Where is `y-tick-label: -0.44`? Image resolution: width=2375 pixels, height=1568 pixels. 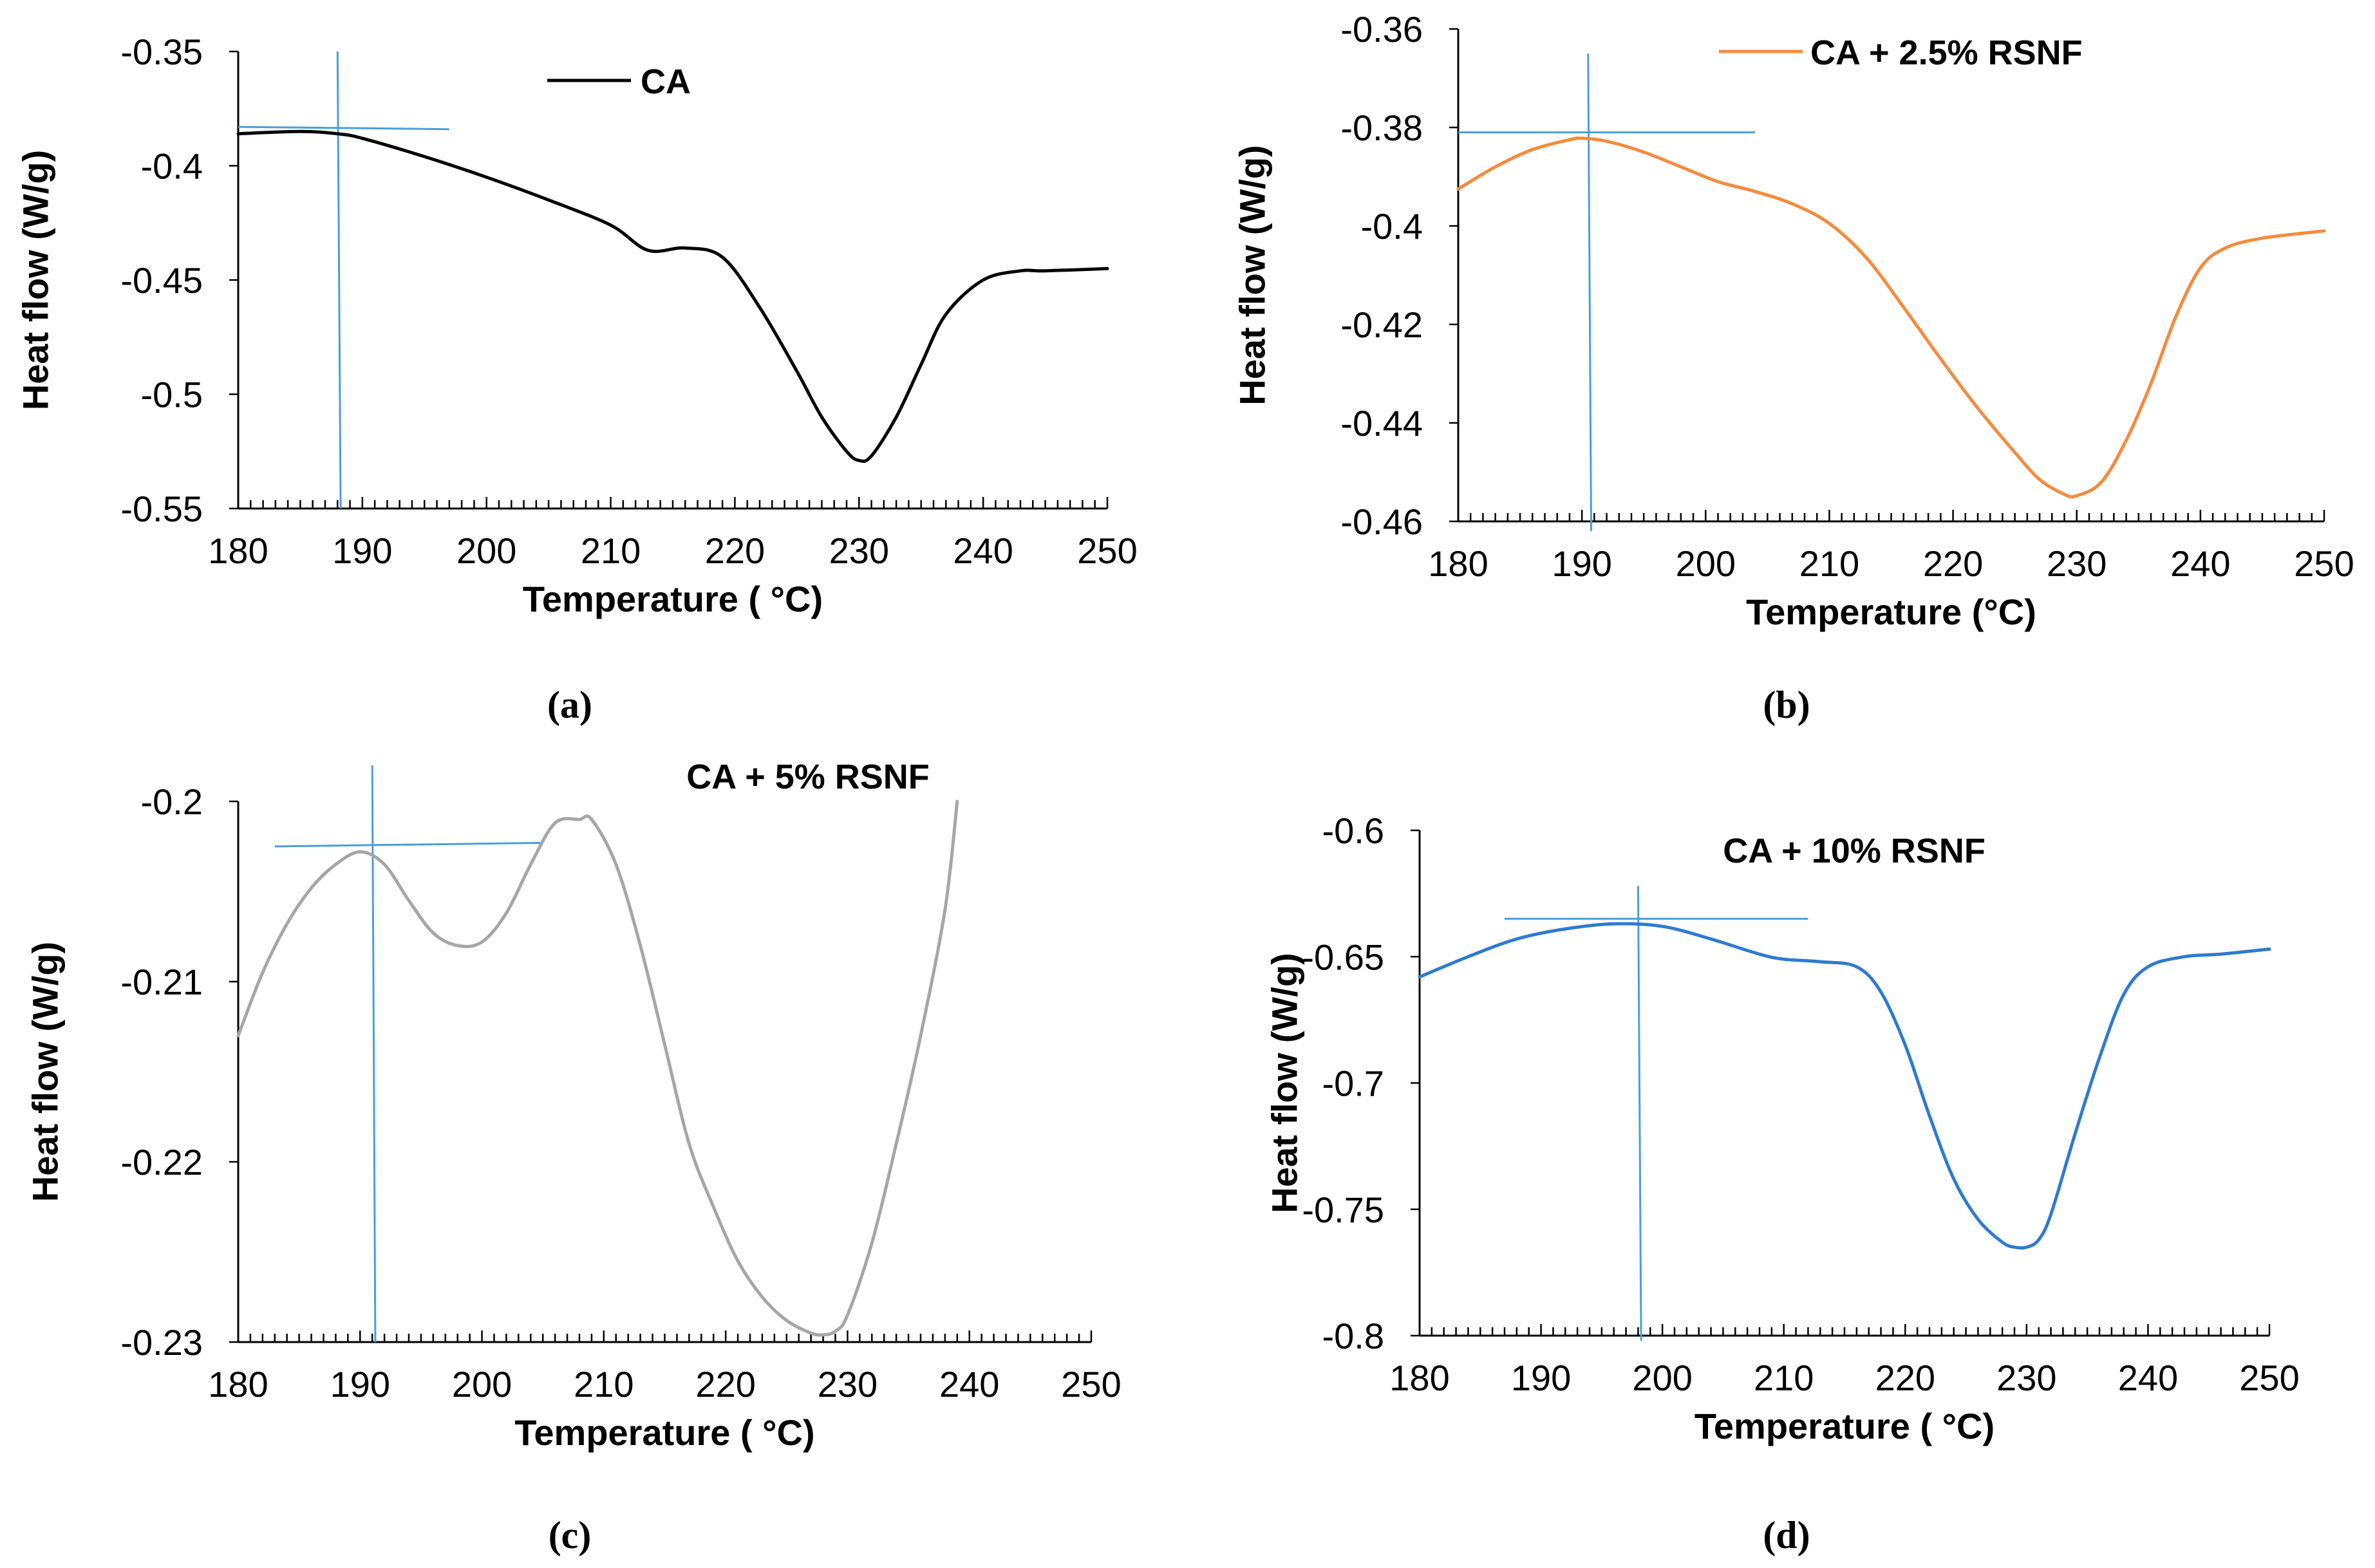
y-tick-label: -0.44 is located at coordinates (1381, 423).